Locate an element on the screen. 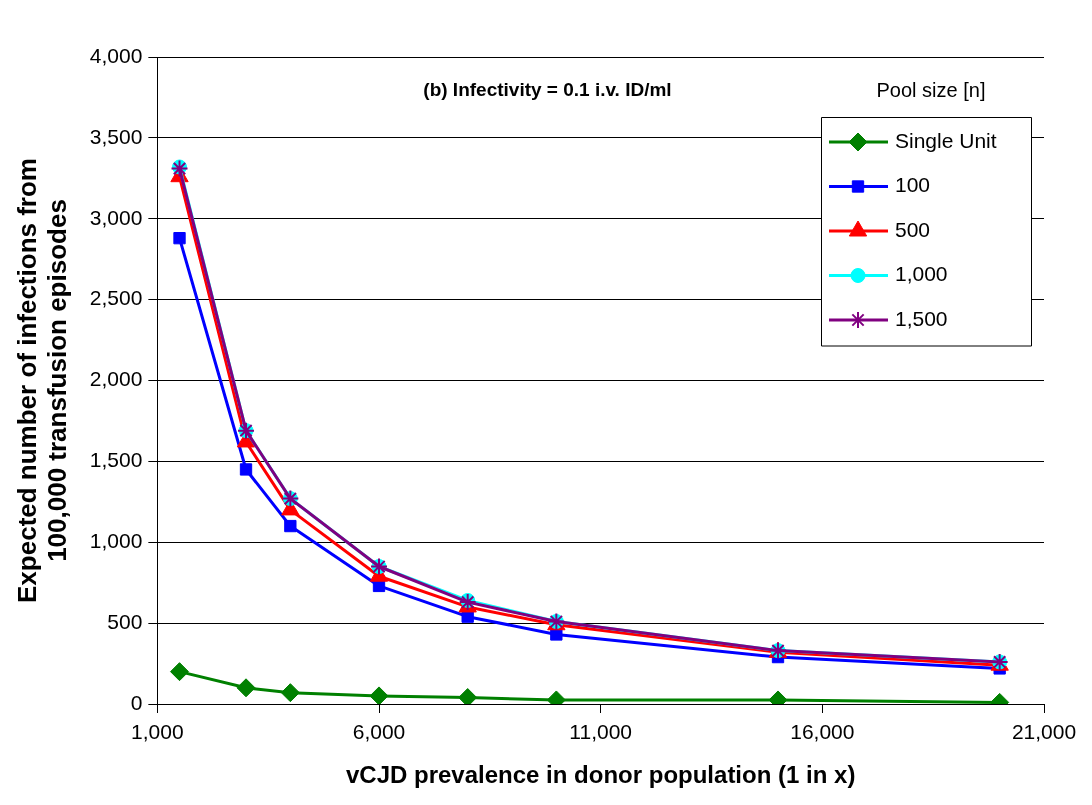  text: (b) Infectivity = 0.1 i.v. ID/ml is located at coordinates (547, 90).